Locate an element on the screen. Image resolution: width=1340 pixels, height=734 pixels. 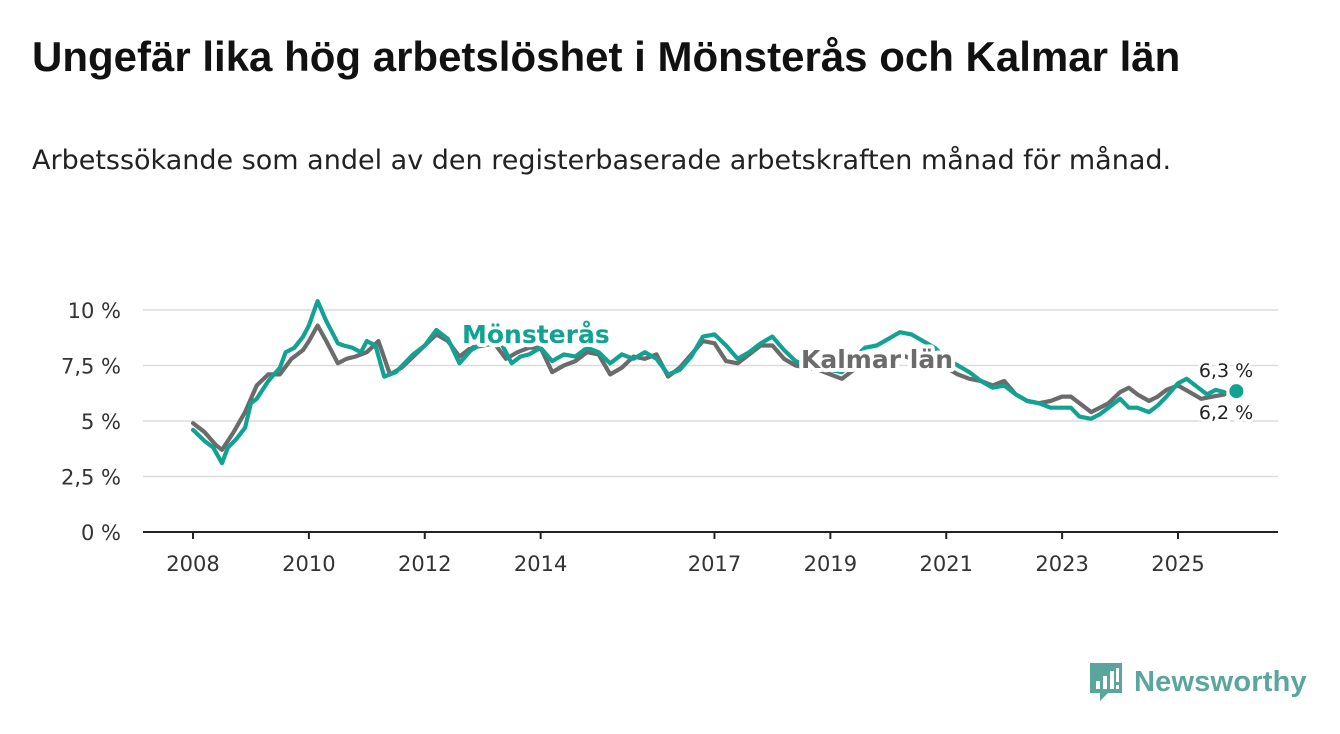
newsworthy-logo: Newsworthy is located at coordinates (1197, 682).